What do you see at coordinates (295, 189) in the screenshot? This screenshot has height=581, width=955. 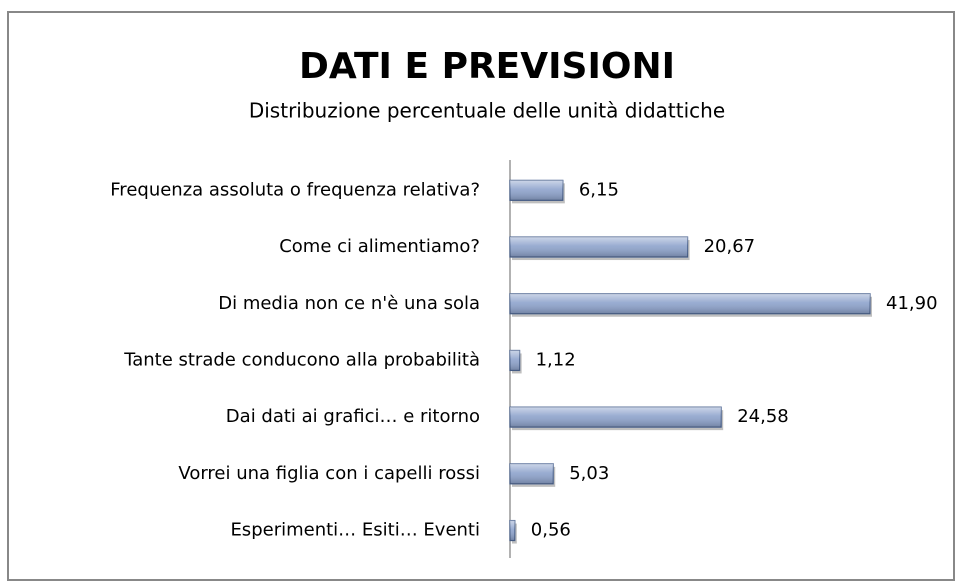 I see `category-label: Frequenza assoluta o frequenza relativa?` at bounding box center [295, 189].